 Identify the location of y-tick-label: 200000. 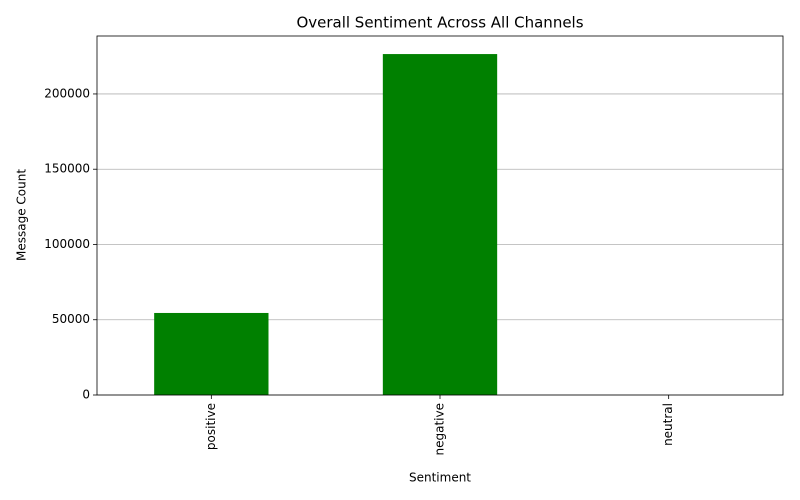
(67, 93).